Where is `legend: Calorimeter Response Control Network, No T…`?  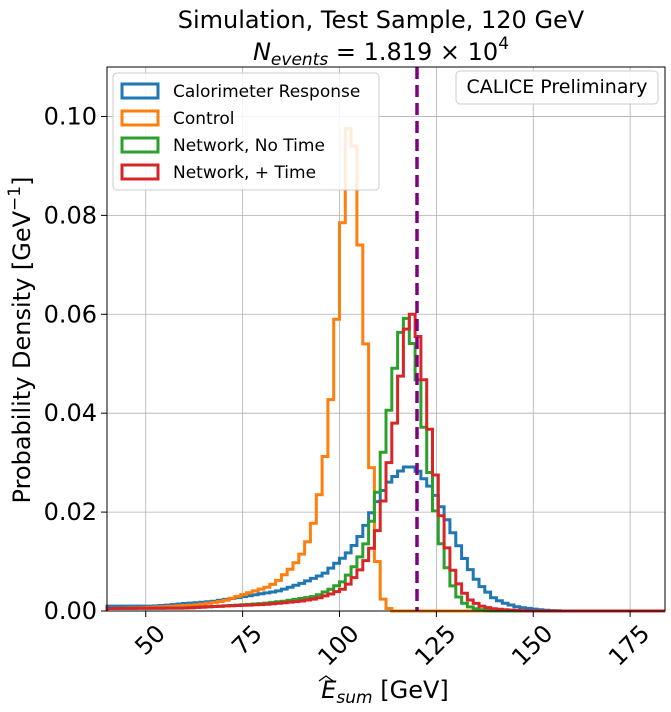 legend: Calorimeter Response Control Network, No T… is located at coordinates (246, 131).